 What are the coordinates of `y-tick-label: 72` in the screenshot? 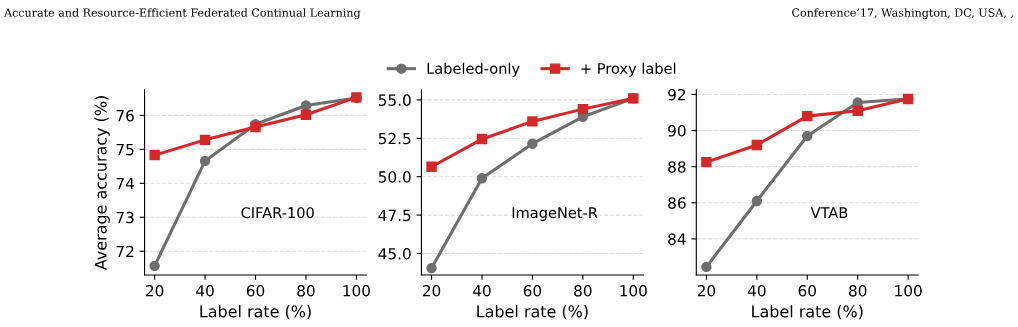 It's located at (125, 251).